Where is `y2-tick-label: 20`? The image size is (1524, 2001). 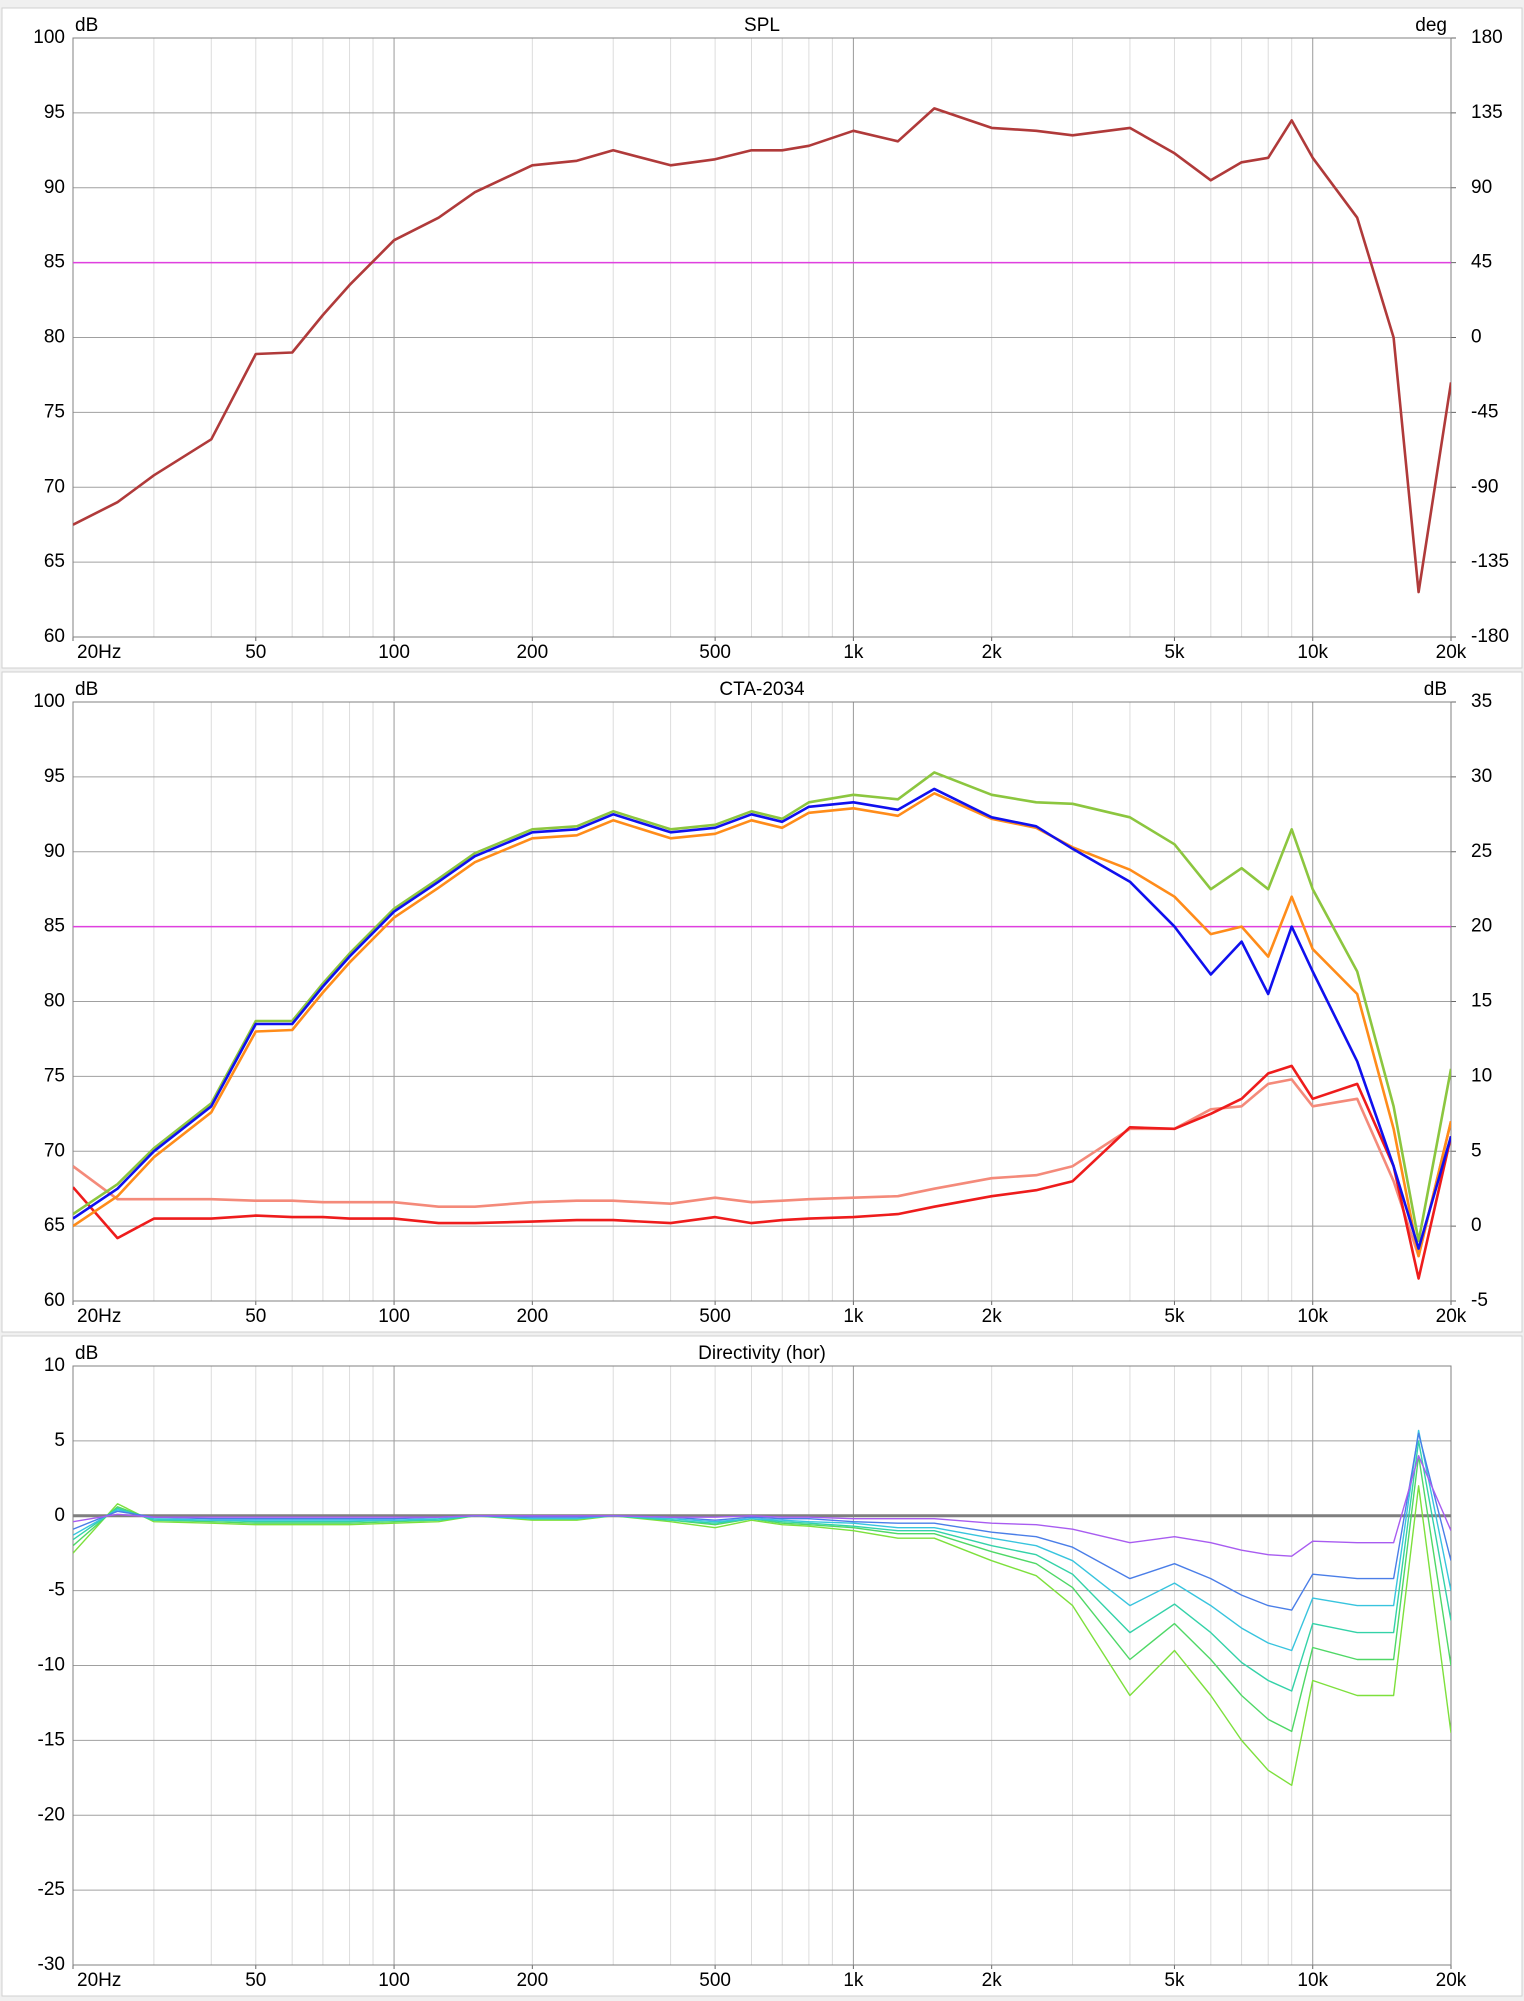 y2-tick-label: 20 is located at coordinates (1481, 926).